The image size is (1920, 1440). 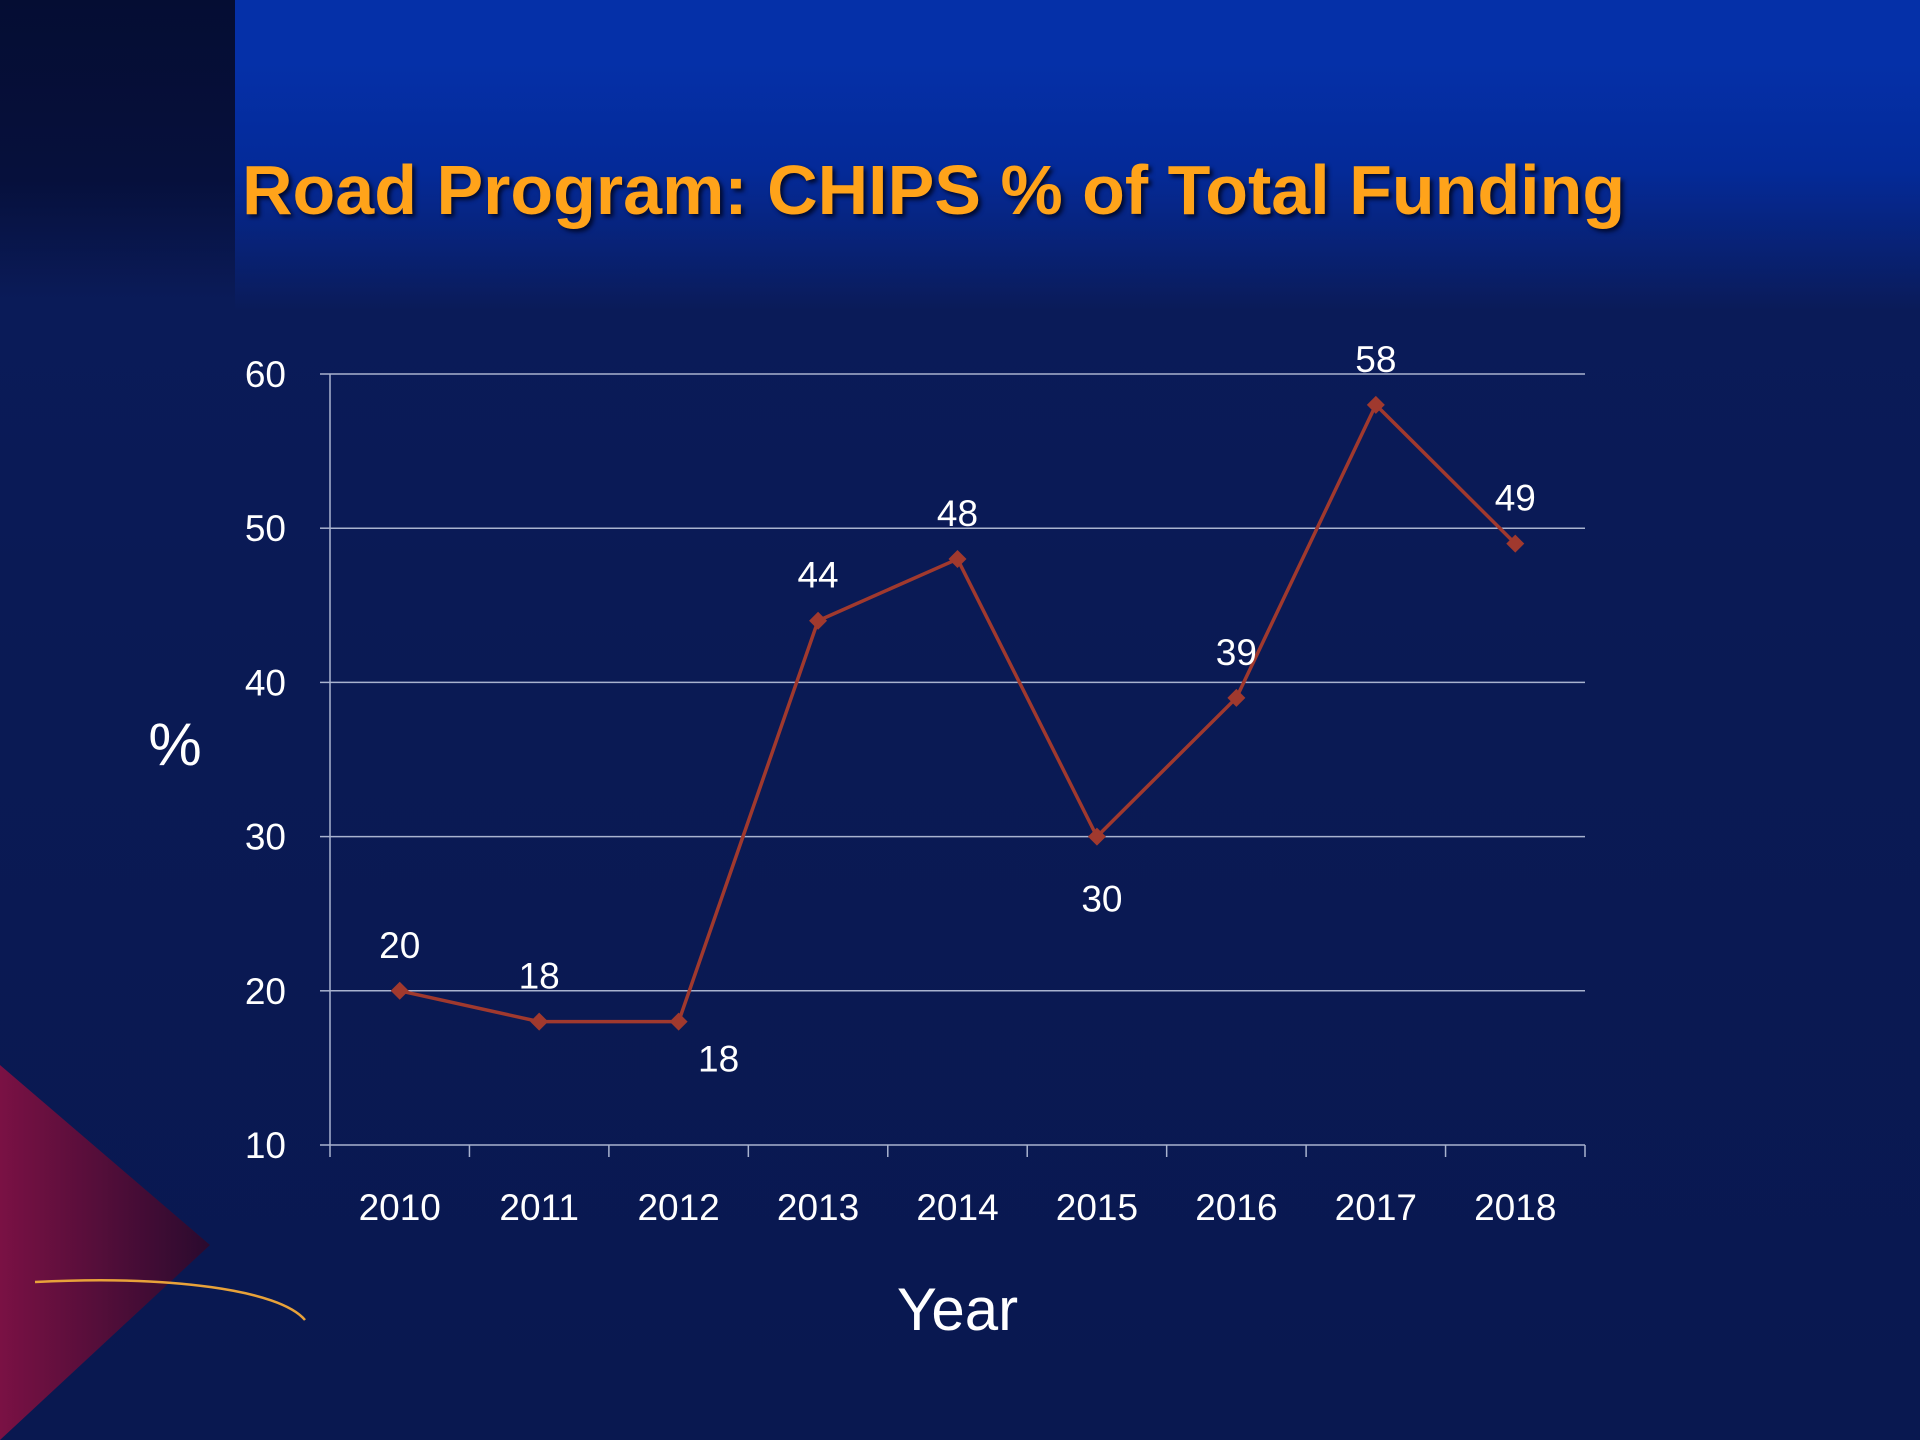 What do you see at coordinates (117, 150) in the screenshot?
I see `left-dark-band` at bounding box center [117, 150].